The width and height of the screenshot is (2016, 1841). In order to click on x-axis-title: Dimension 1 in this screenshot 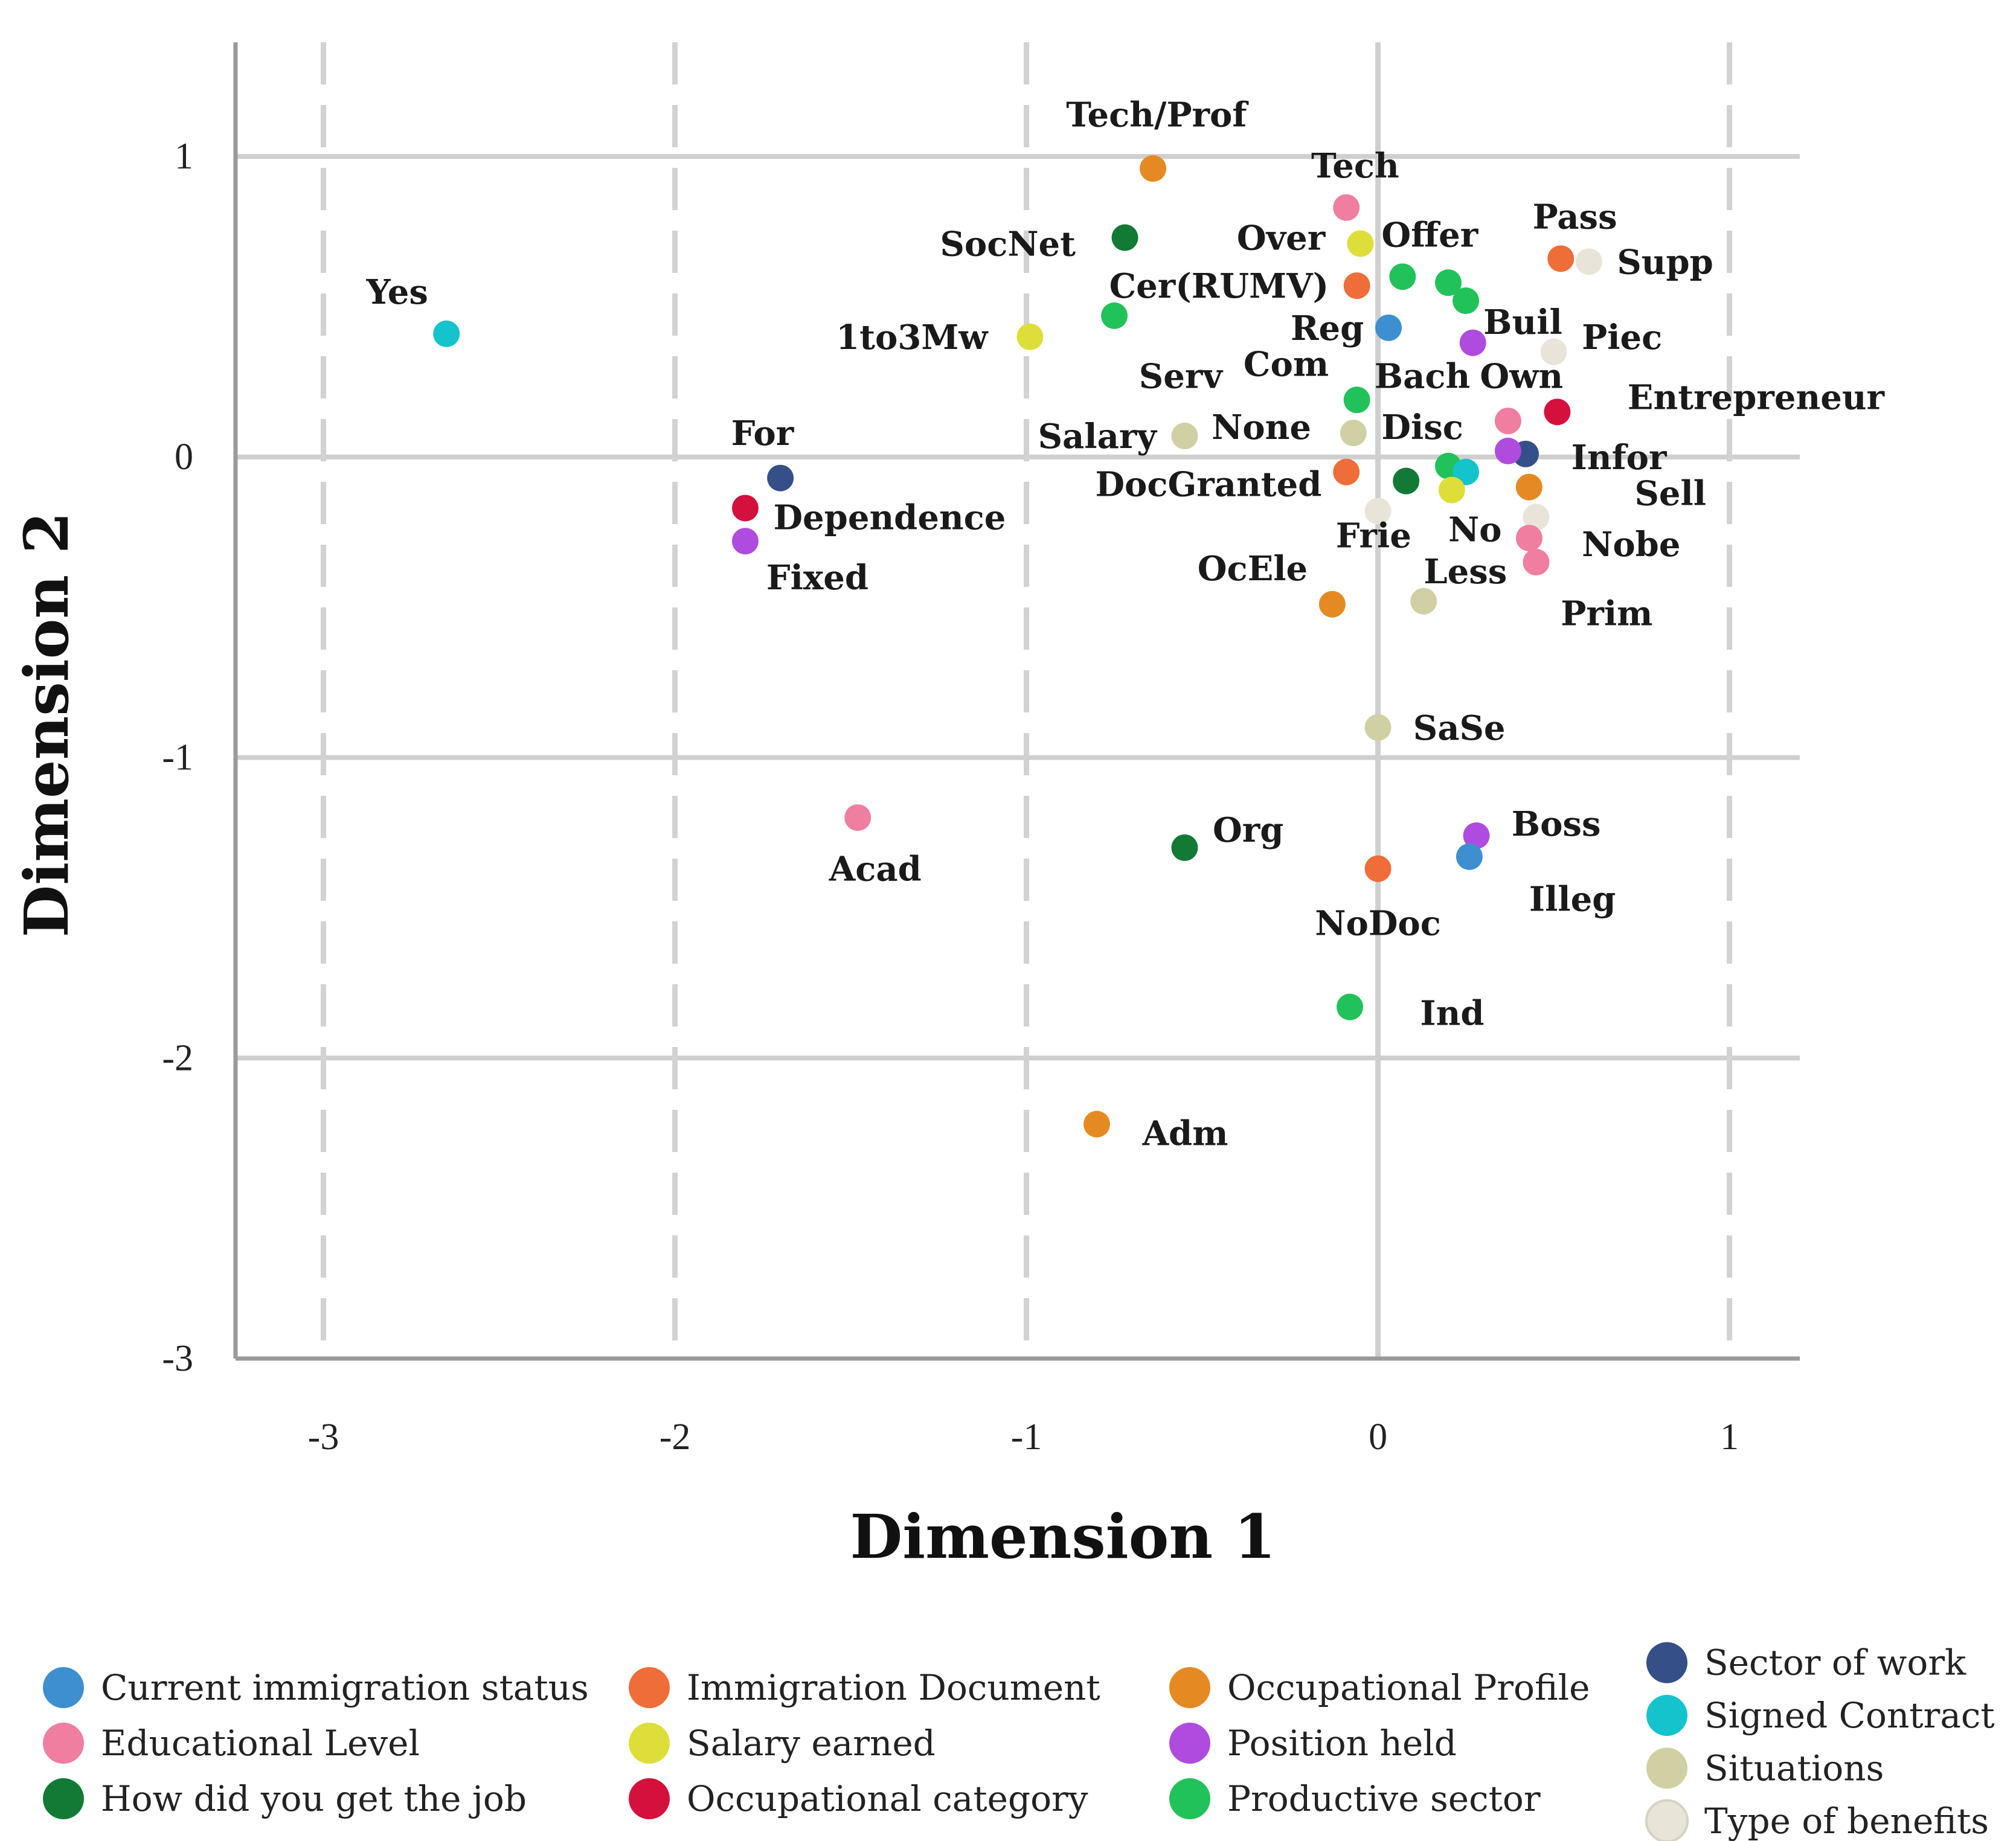, I will do `click(1063, 1537)`.